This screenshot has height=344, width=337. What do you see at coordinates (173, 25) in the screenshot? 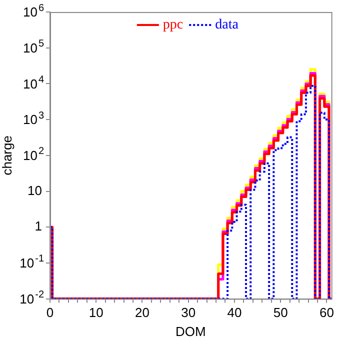
I see `legend-label: ppc` at bounding box center [173, 25].